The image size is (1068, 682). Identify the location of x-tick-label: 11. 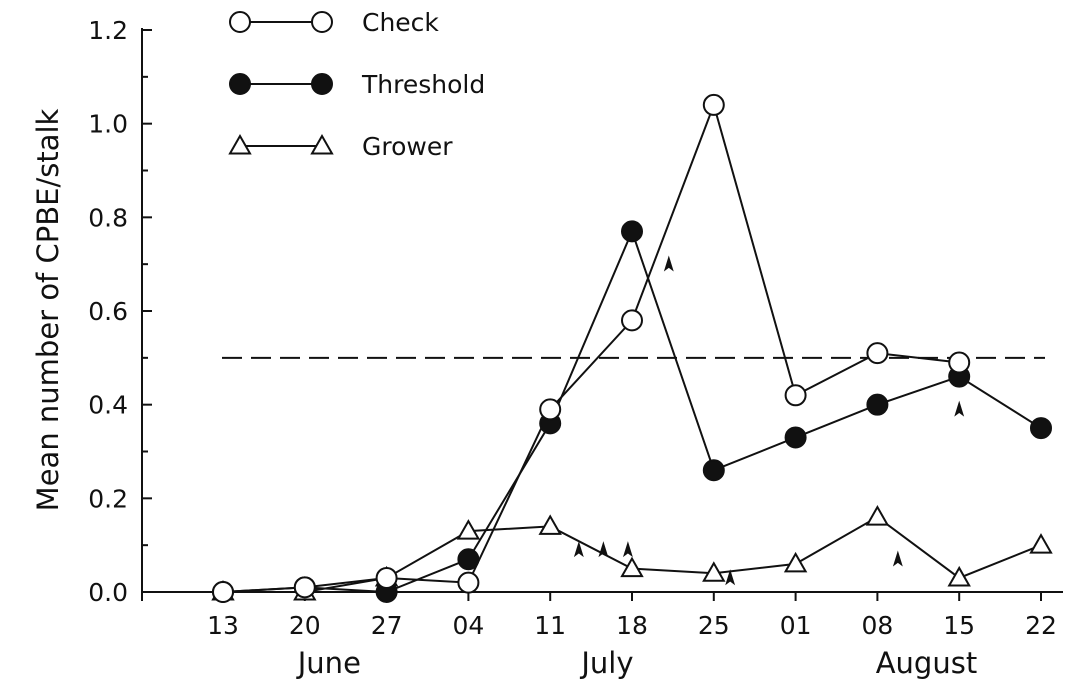
(550, 625).